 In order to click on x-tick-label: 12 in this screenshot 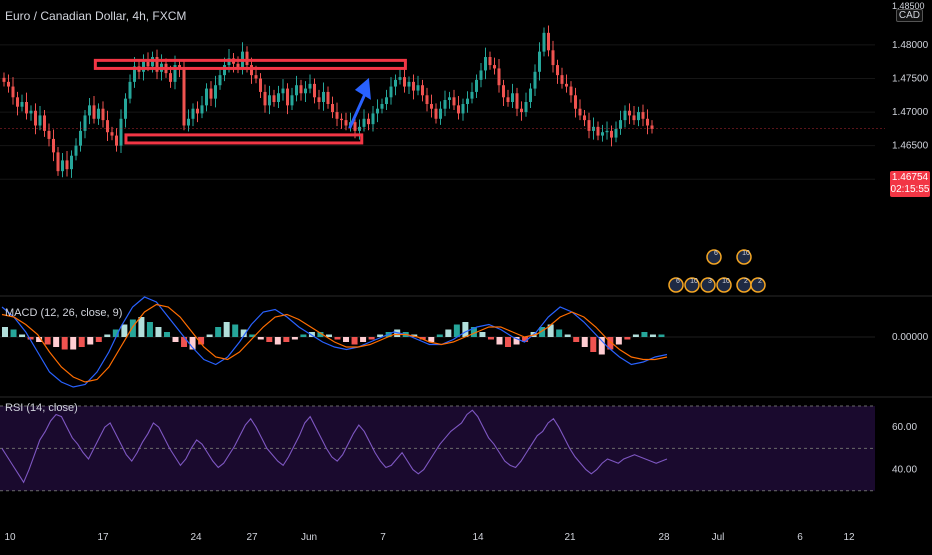, I will do `click(849, 537)`.